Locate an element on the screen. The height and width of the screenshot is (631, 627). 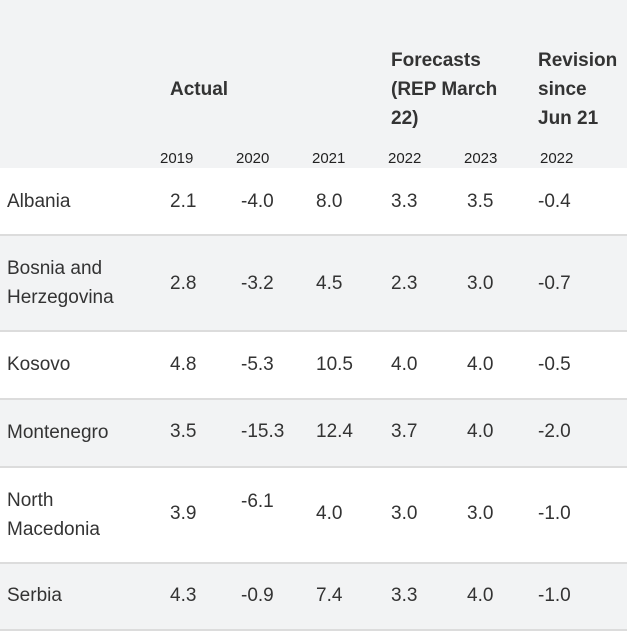
country-name: Montenegro is located at coordinates (58, 432).